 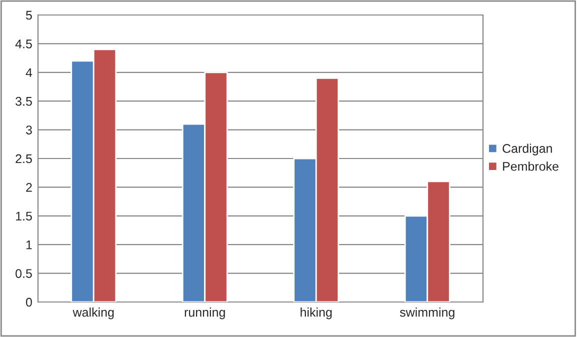 What do you see at coordinates (530, 166) in the screenshot?
I see `legend-label: Pembroke` at bounding box center [530, 166].